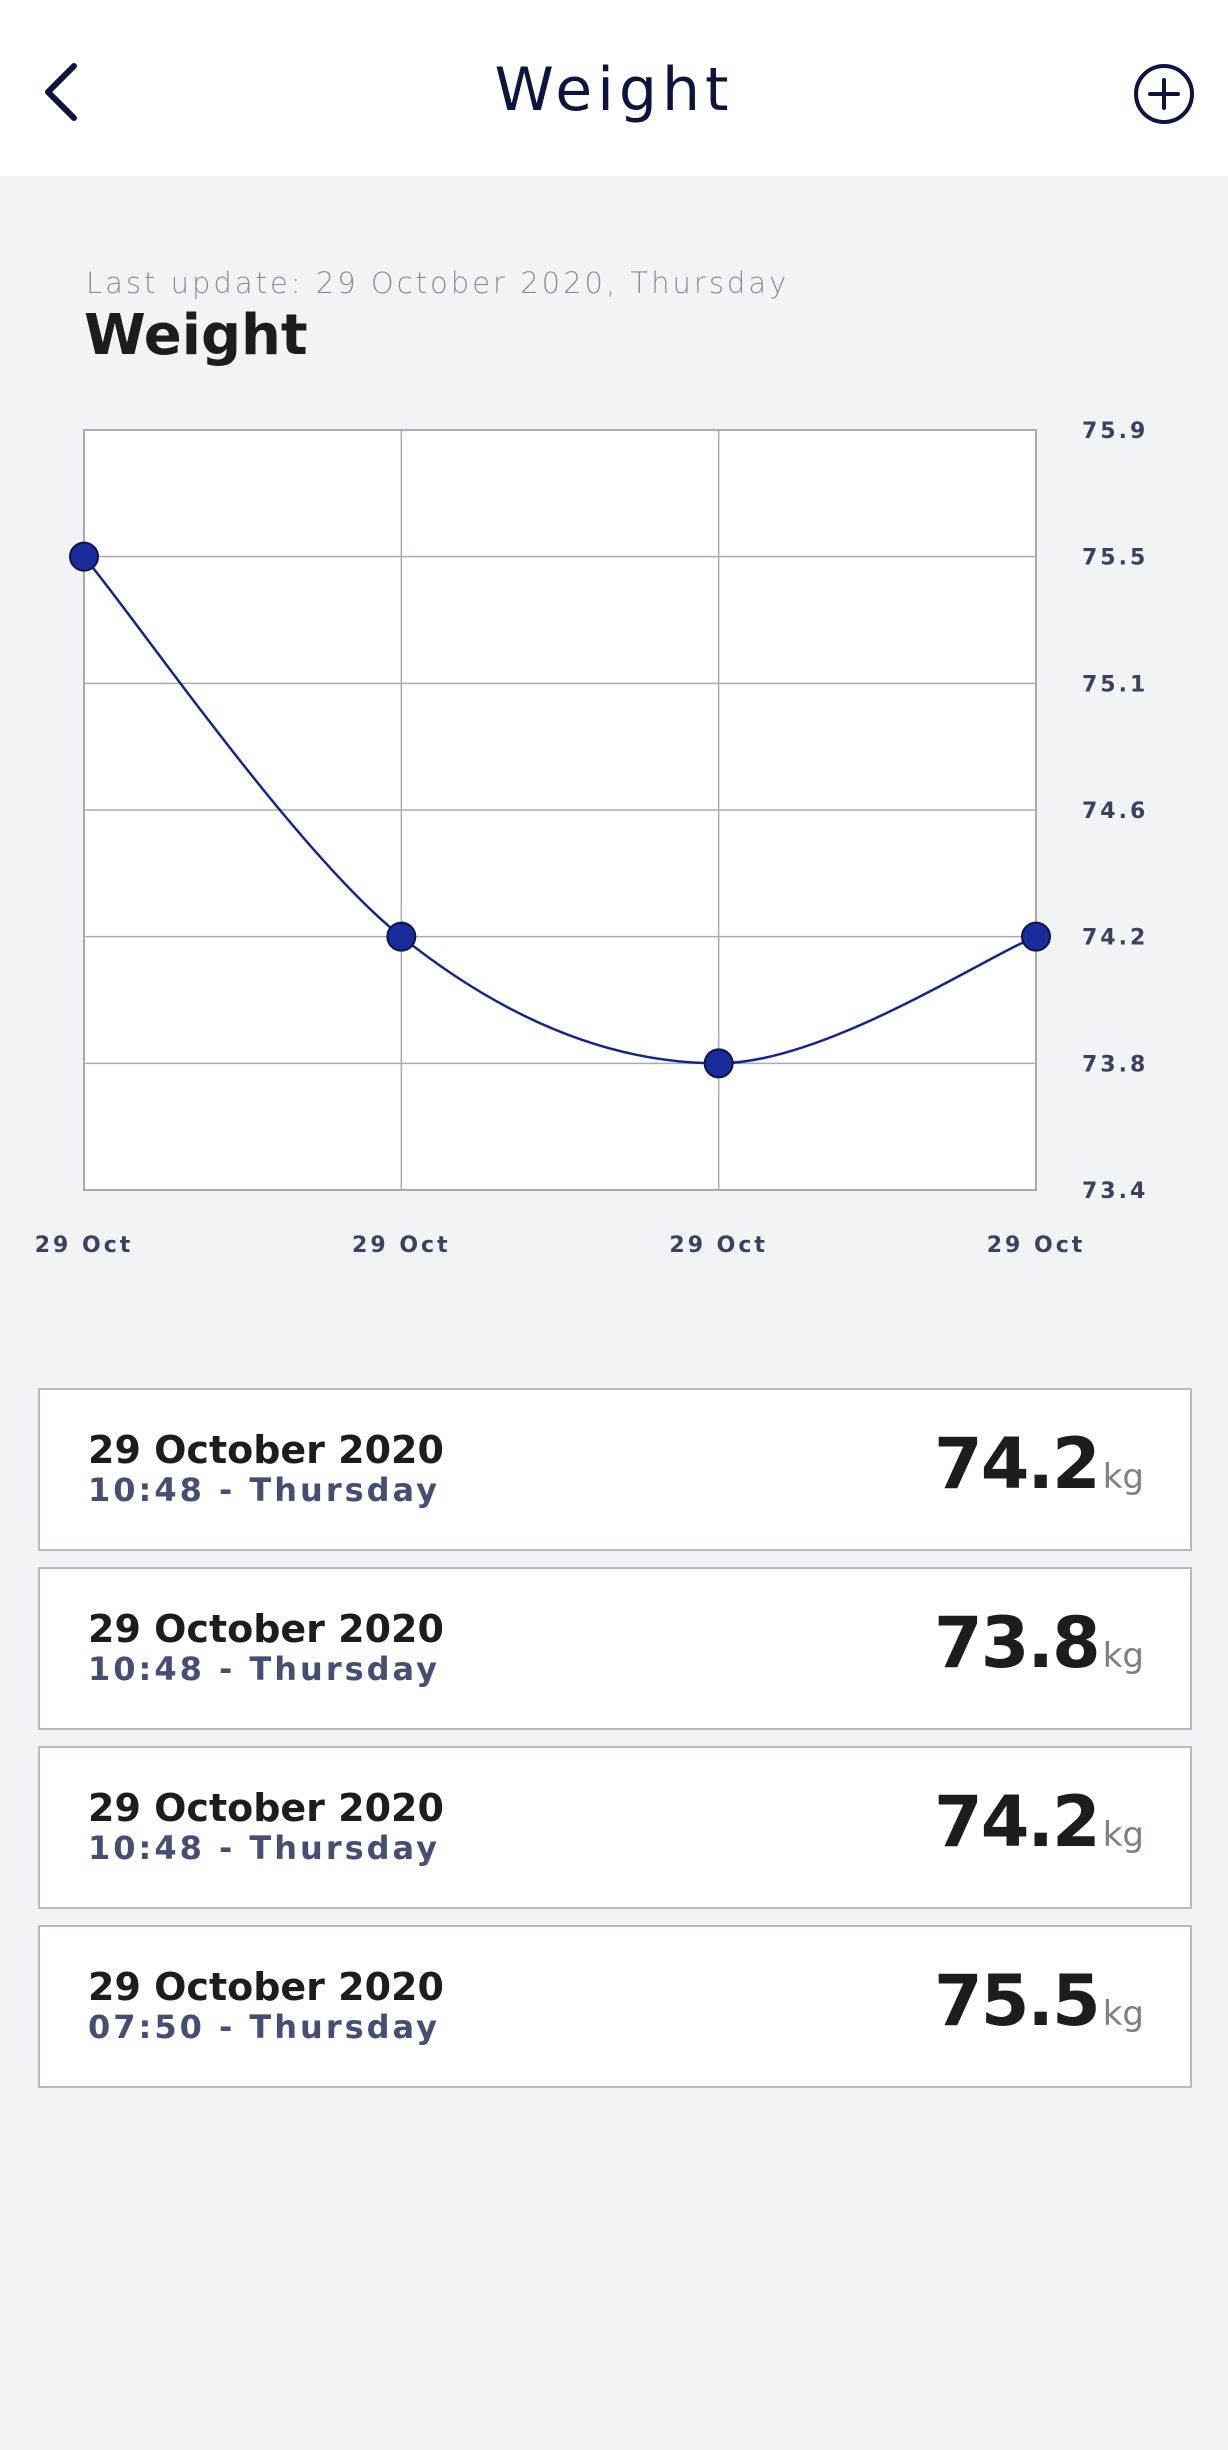  I want to click on entry-weight: 73.8, so click(1017, 1643).